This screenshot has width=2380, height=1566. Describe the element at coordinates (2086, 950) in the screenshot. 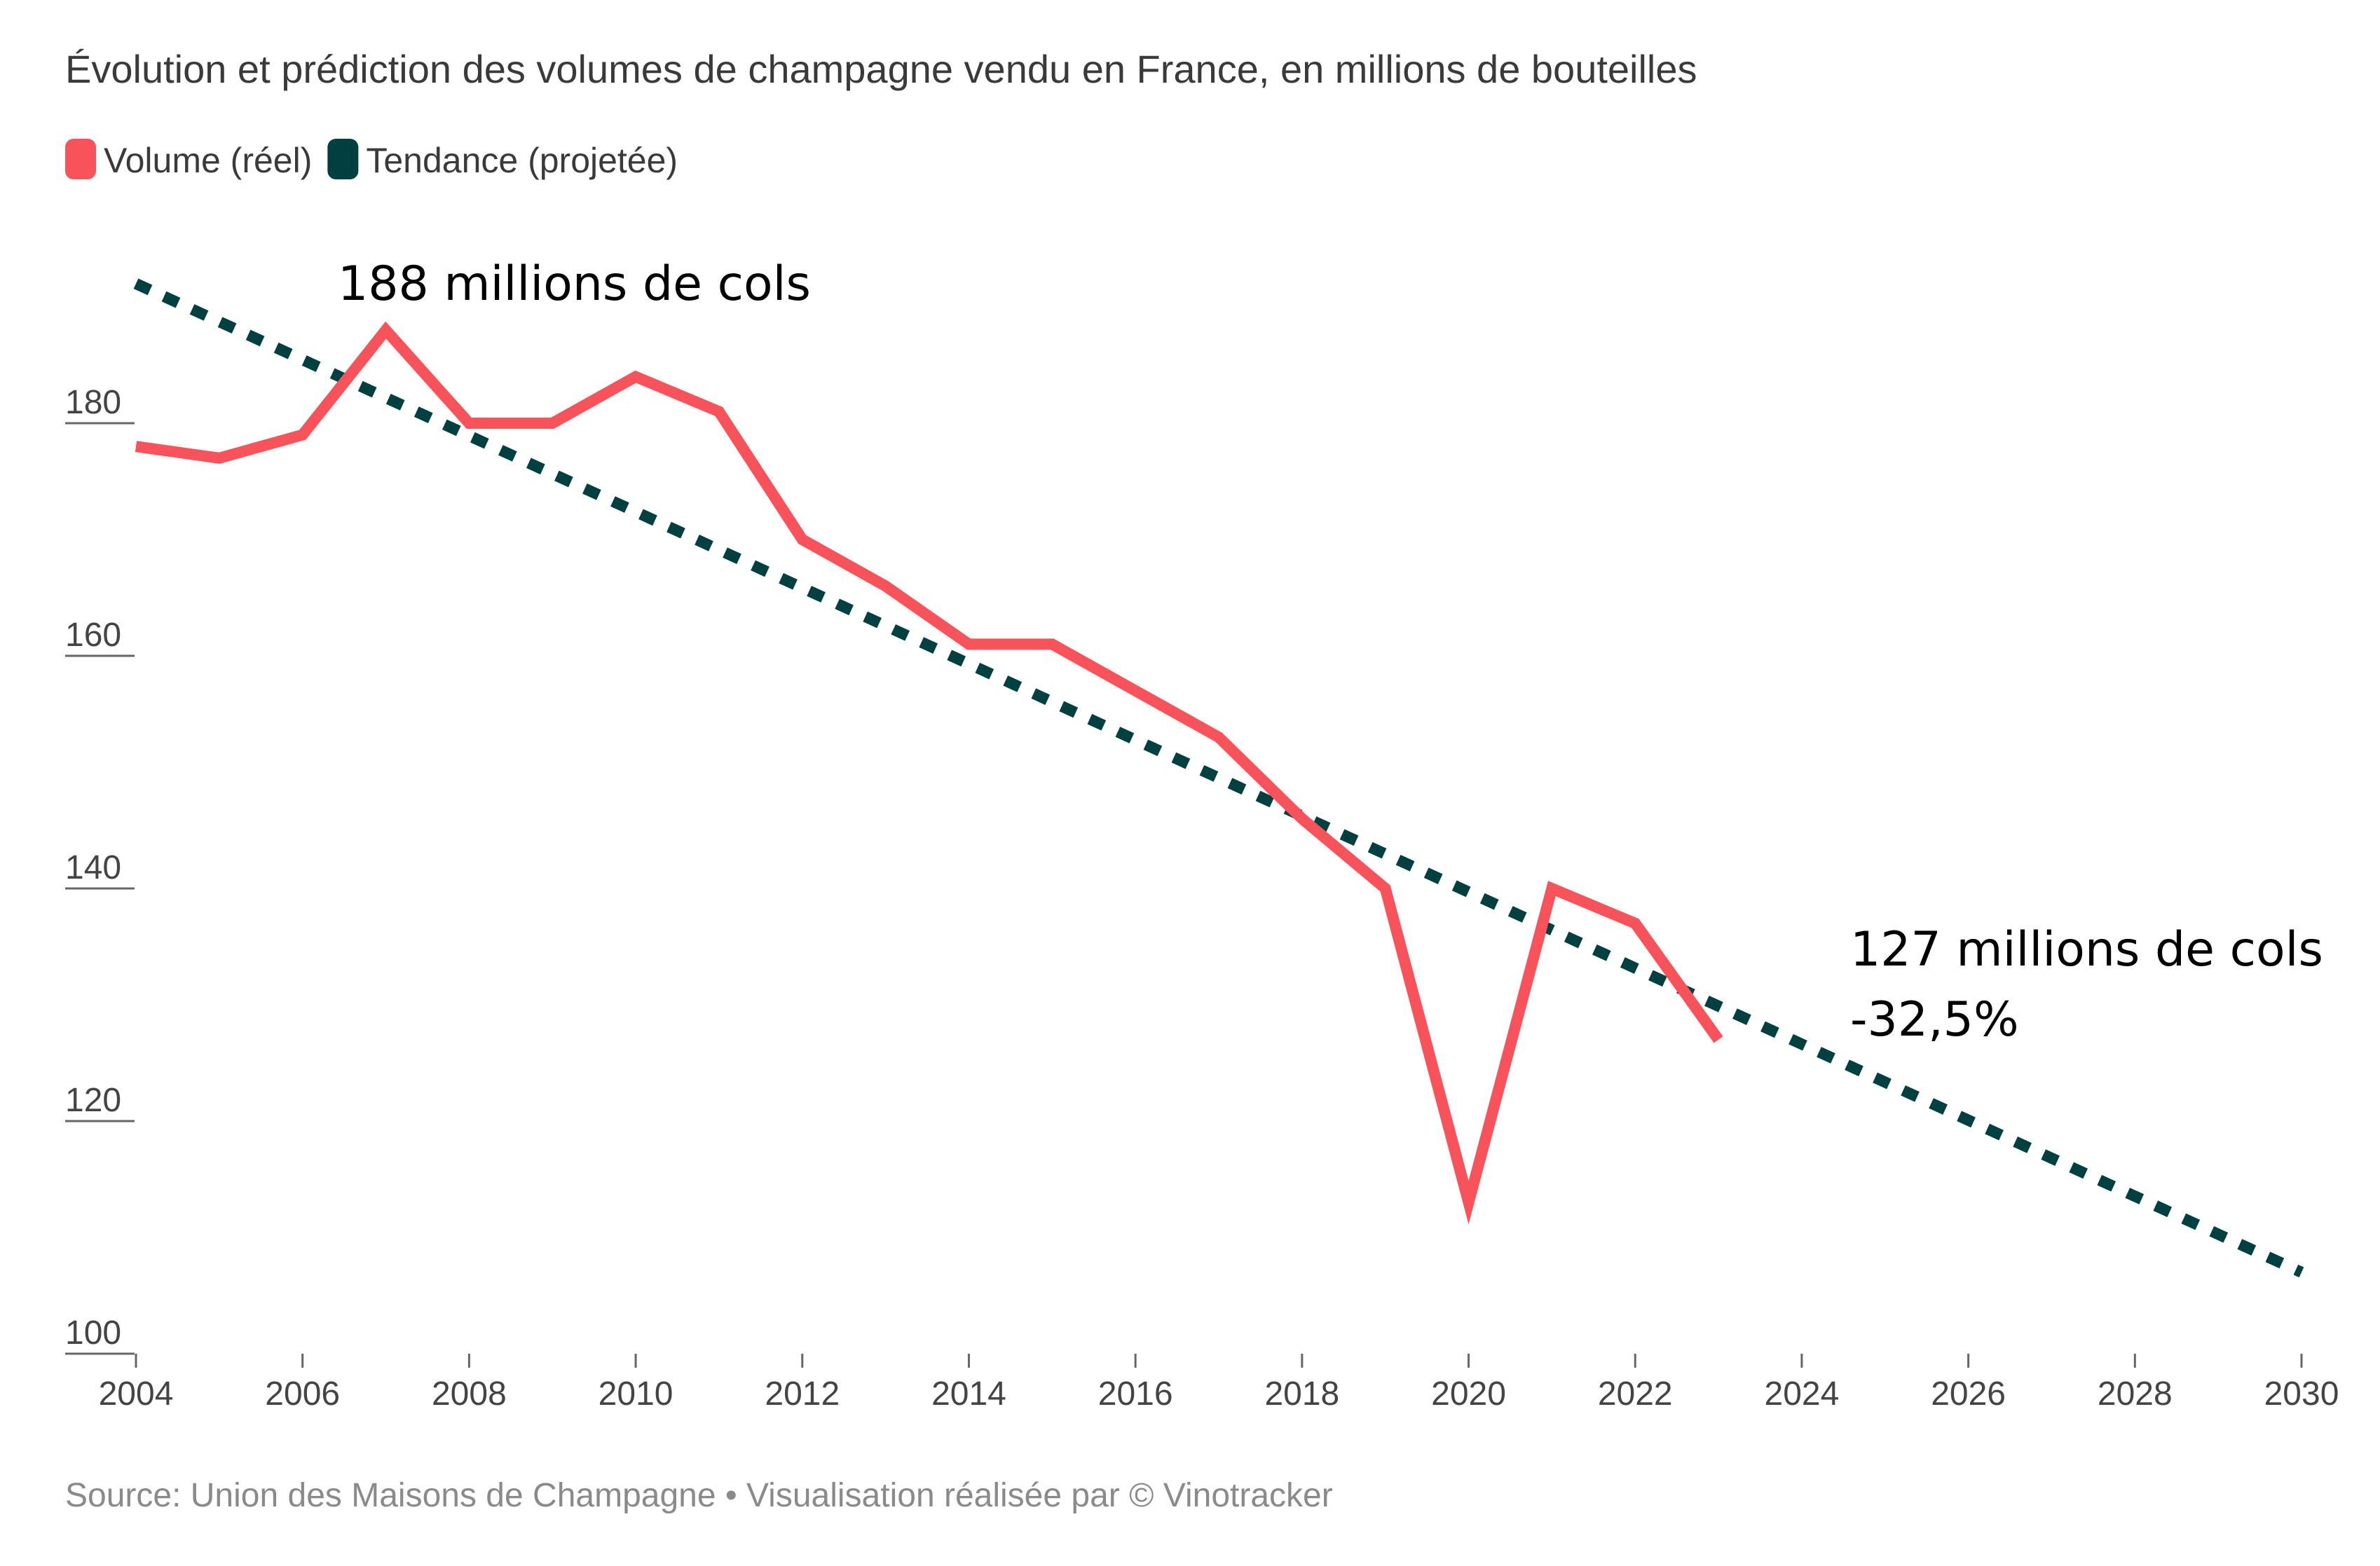

I see `annotation-projection-volume: 127 millions de cols` at that location.